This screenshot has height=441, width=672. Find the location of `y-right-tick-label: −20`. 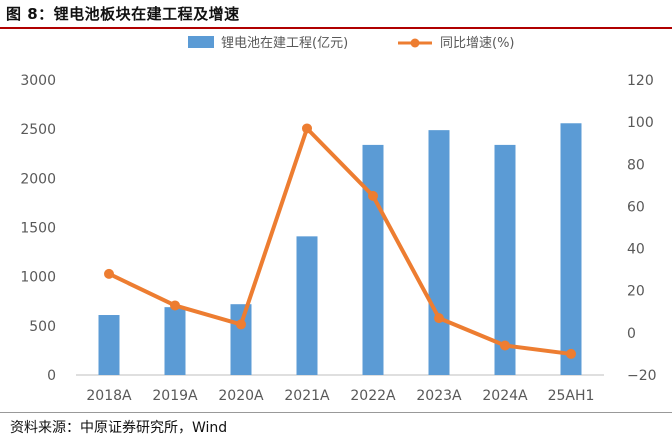

y-right-tick-label: −20 is located at coordinates (642, 376).